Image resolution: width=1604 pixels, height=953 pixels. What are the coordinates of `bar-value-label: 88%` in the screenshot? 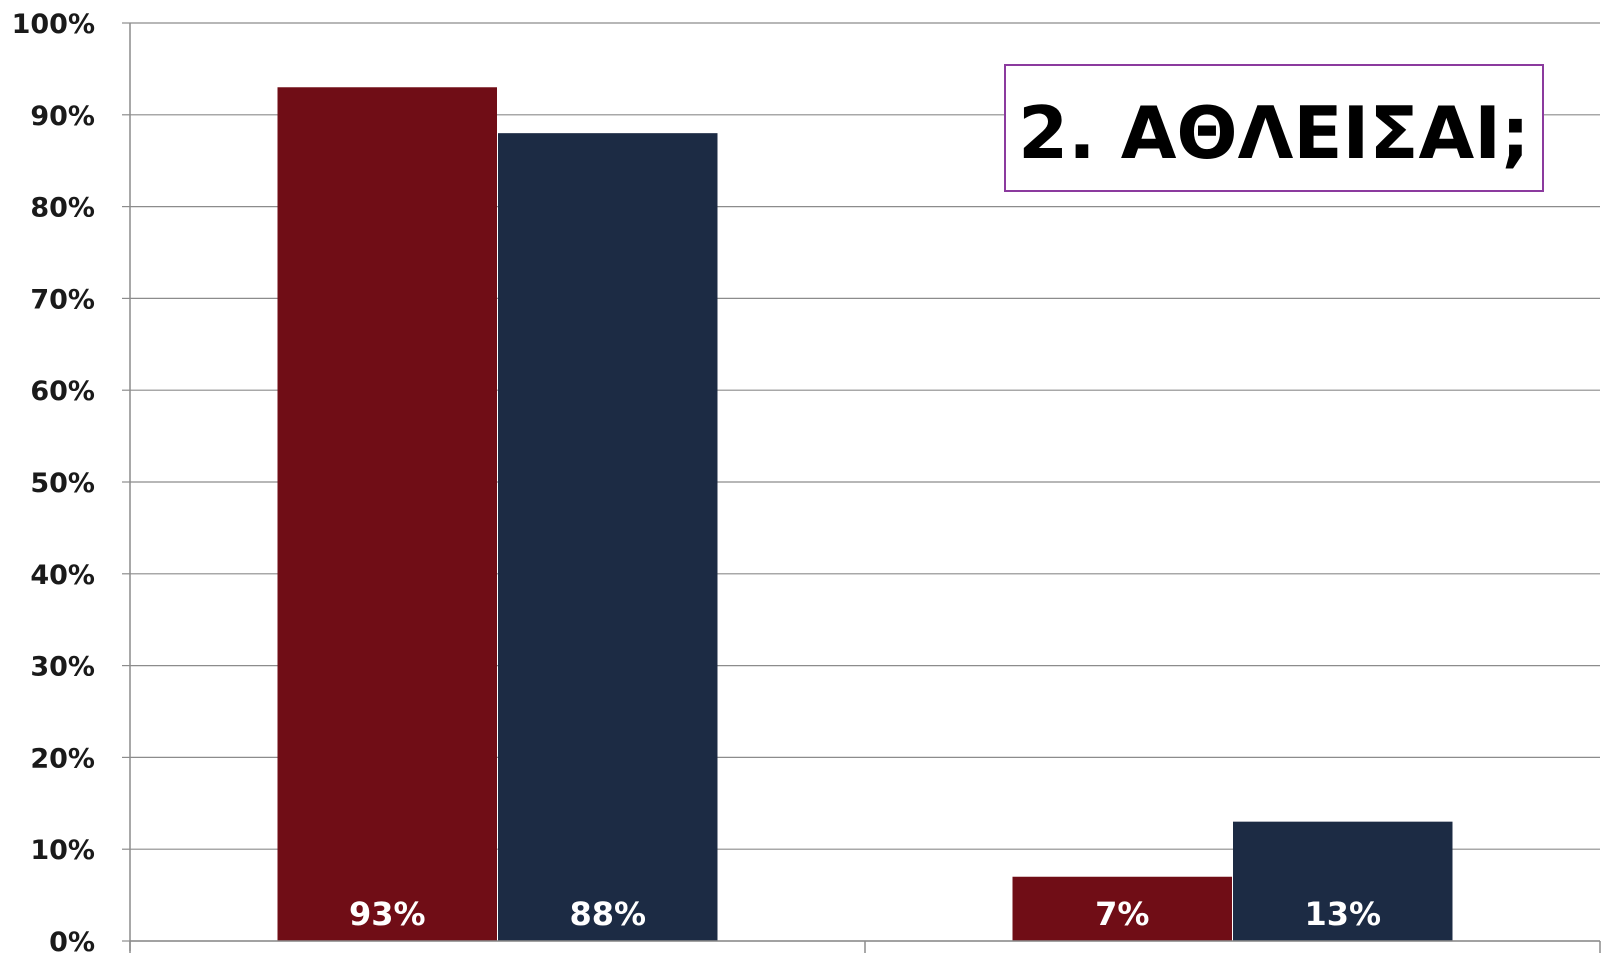 It's located at (607, 914).